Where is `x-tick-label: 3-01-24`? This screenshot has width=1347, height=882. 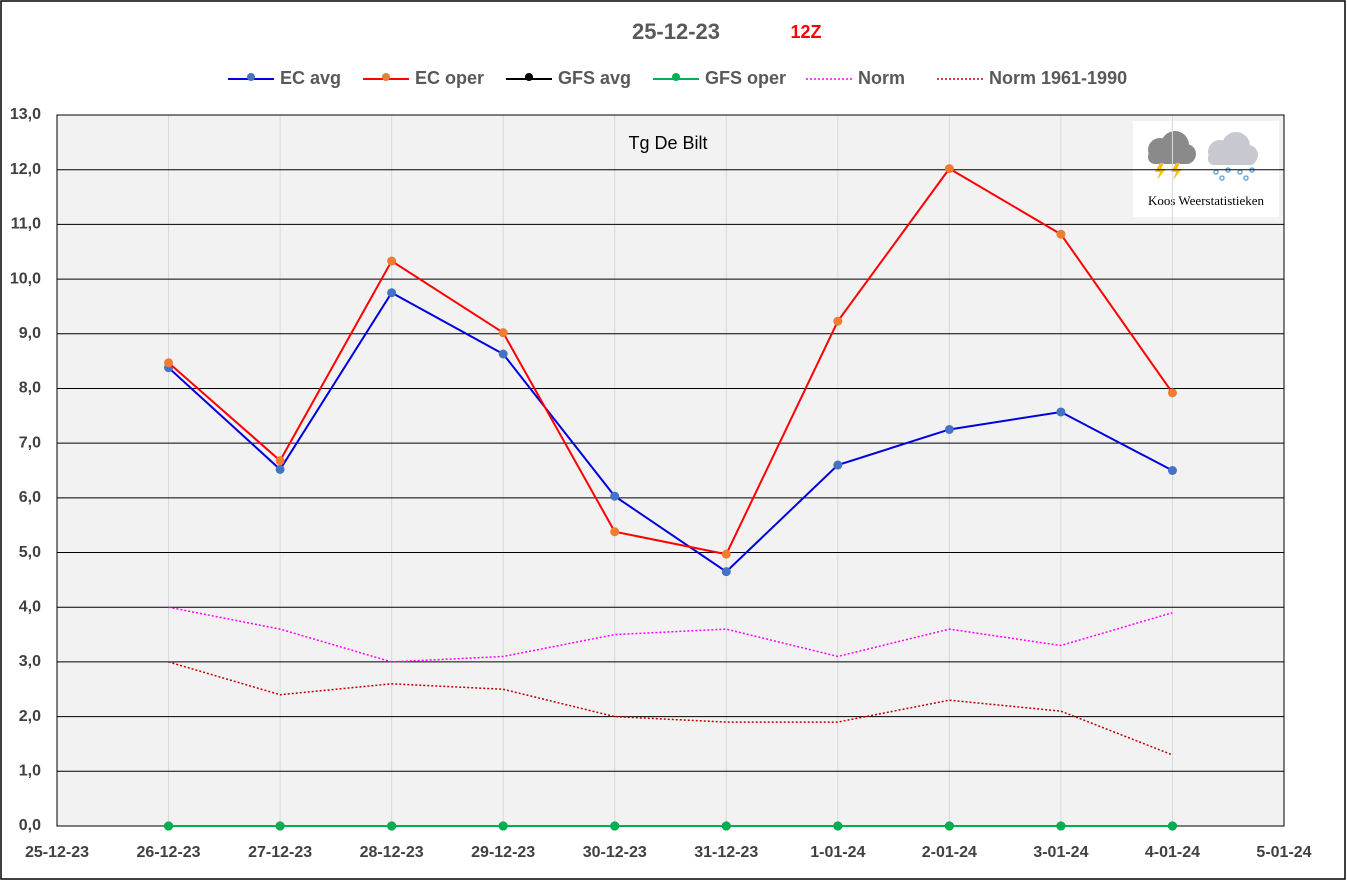 x-tick-label: 3-01-24 is located at coordinates (1060, 852).